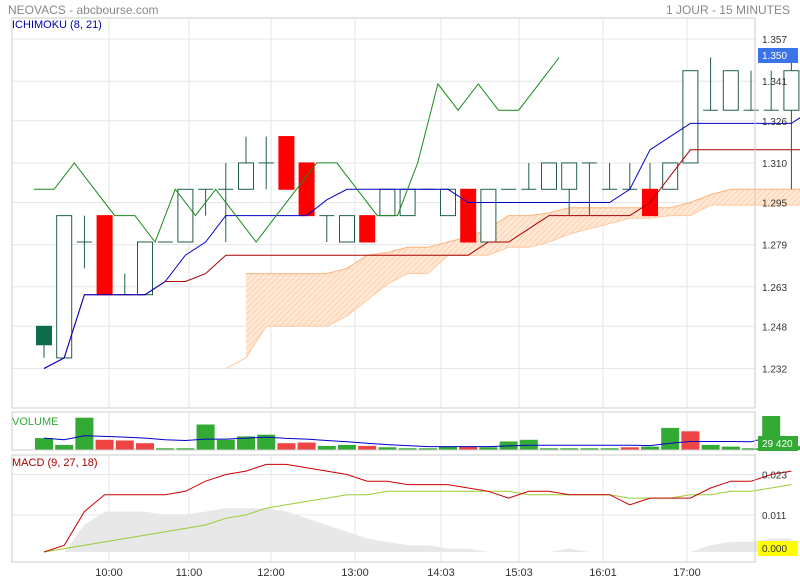 Image resolution: width=800 pixels, height=580 pixels. Describe the element at coordinates (774, 369) in the screenshot. I see `price-tick-label: 1.232` at that location.